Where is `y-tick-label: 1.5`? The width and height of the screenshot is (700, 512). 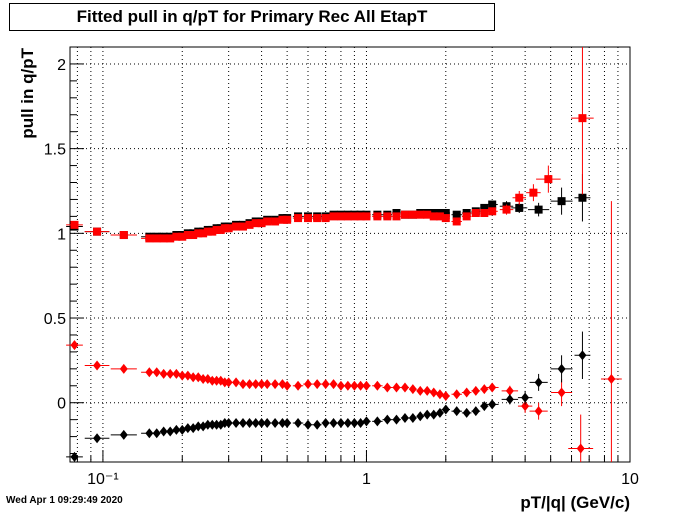
y-tick-label: 1.5 is located at coordinates (55, 150).